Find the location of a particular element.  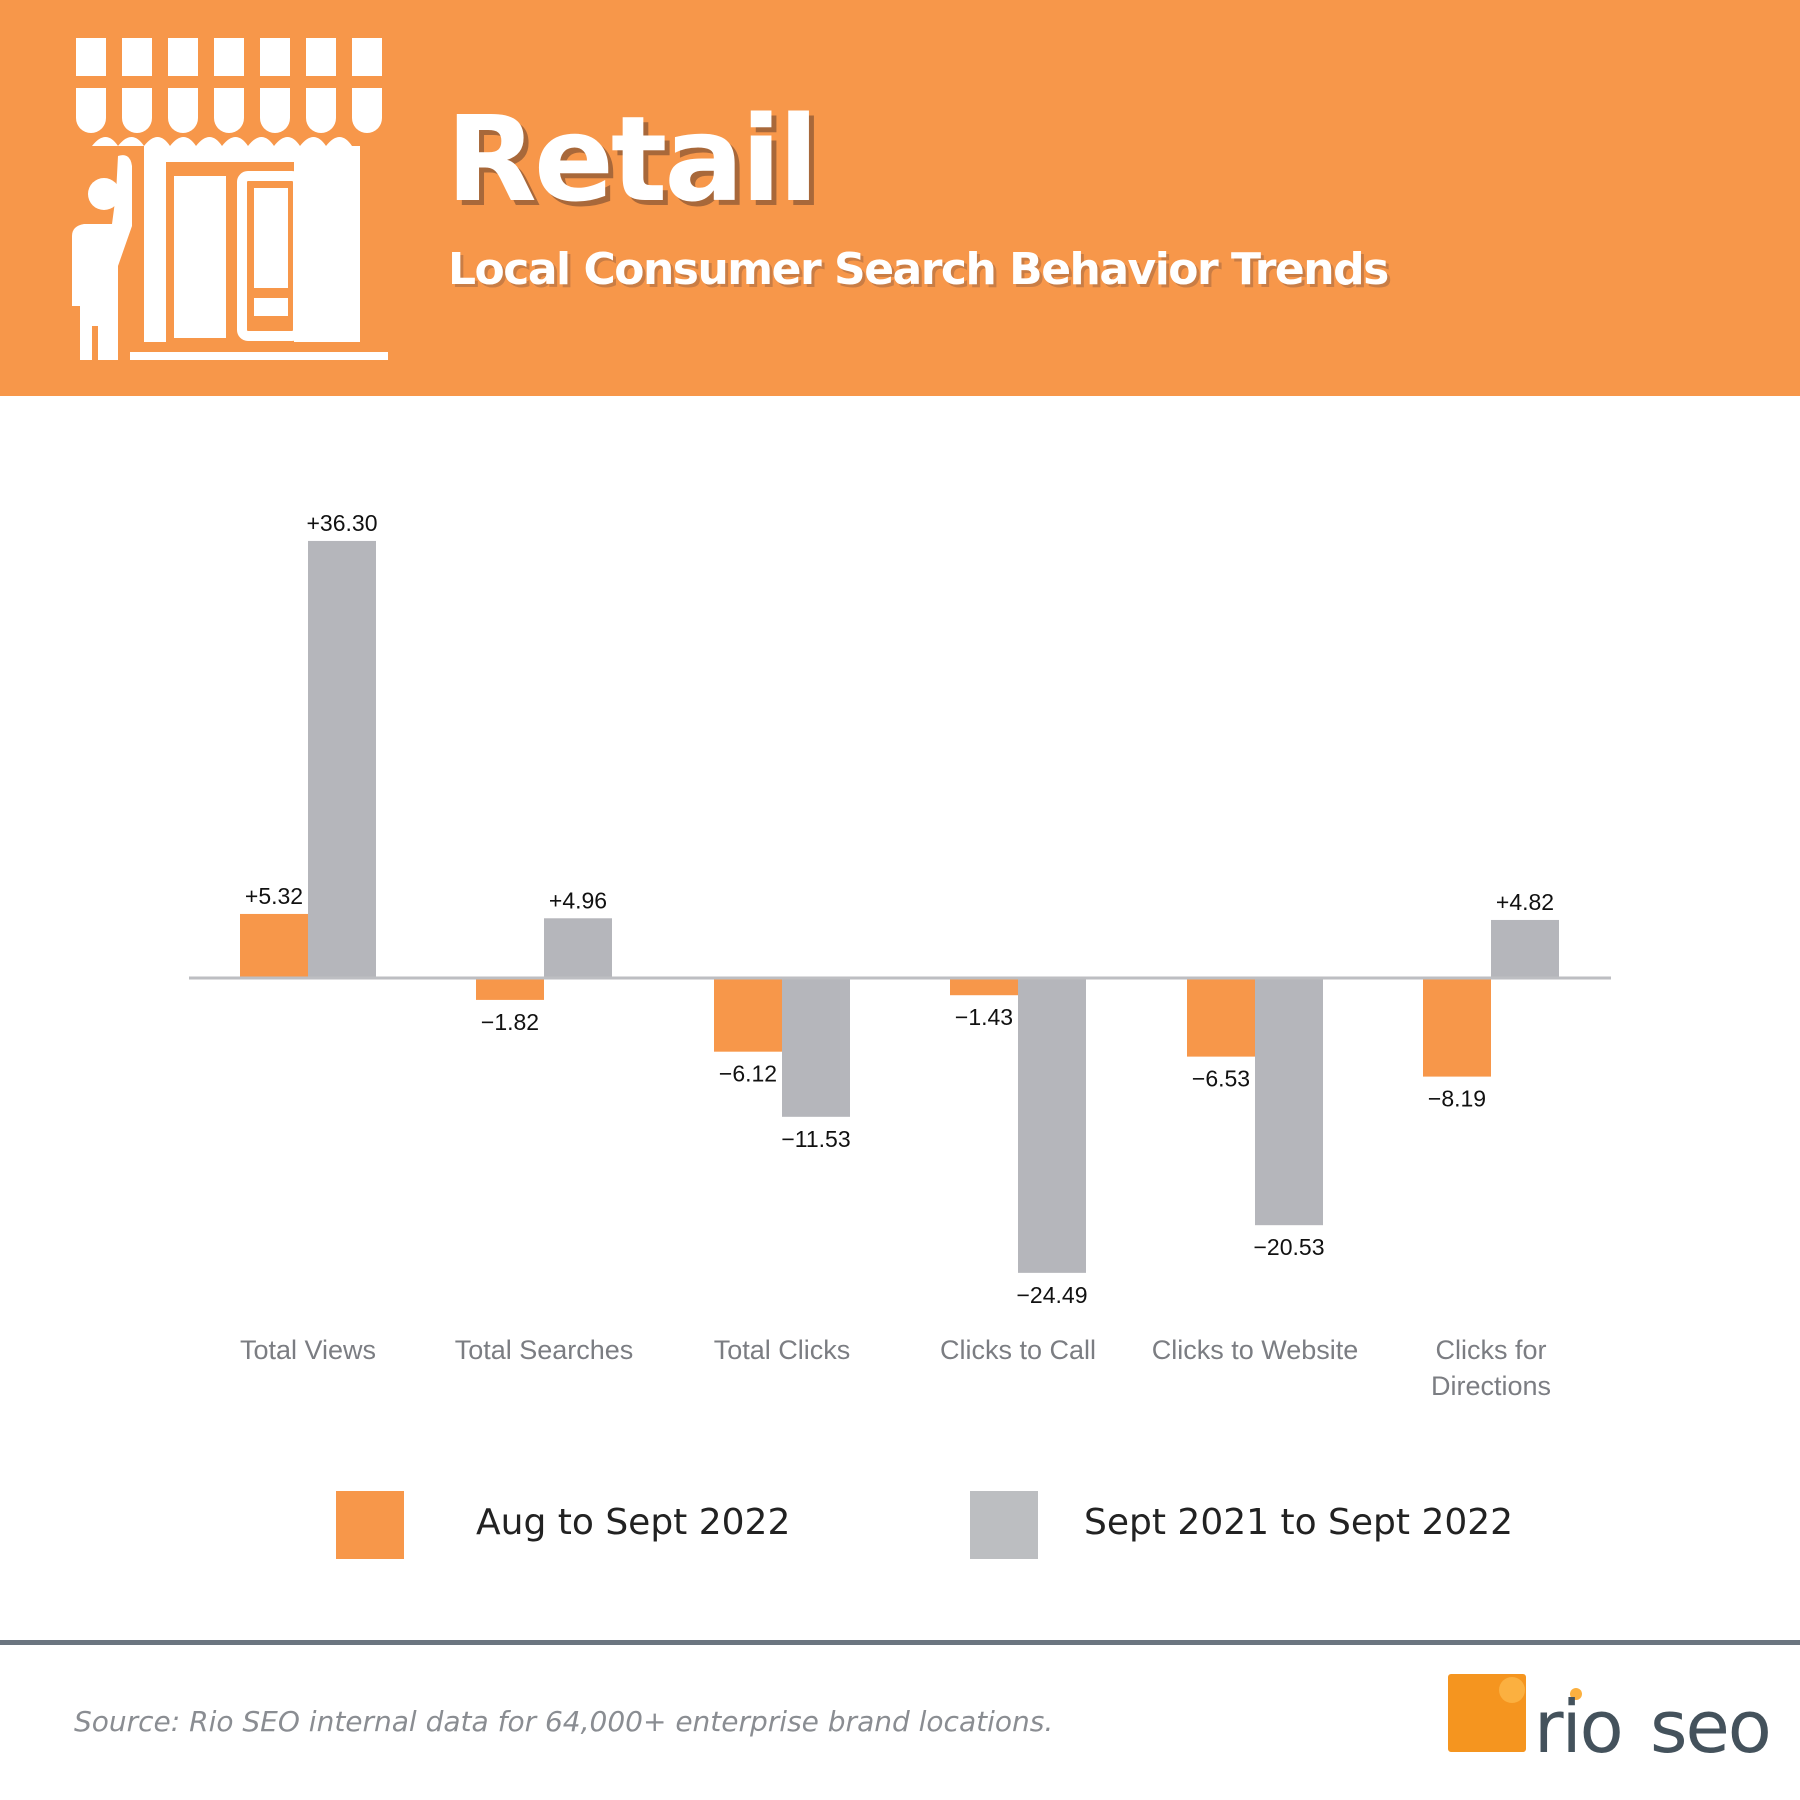

value-label: −24.49 is located at coordinates (1052, 1295).